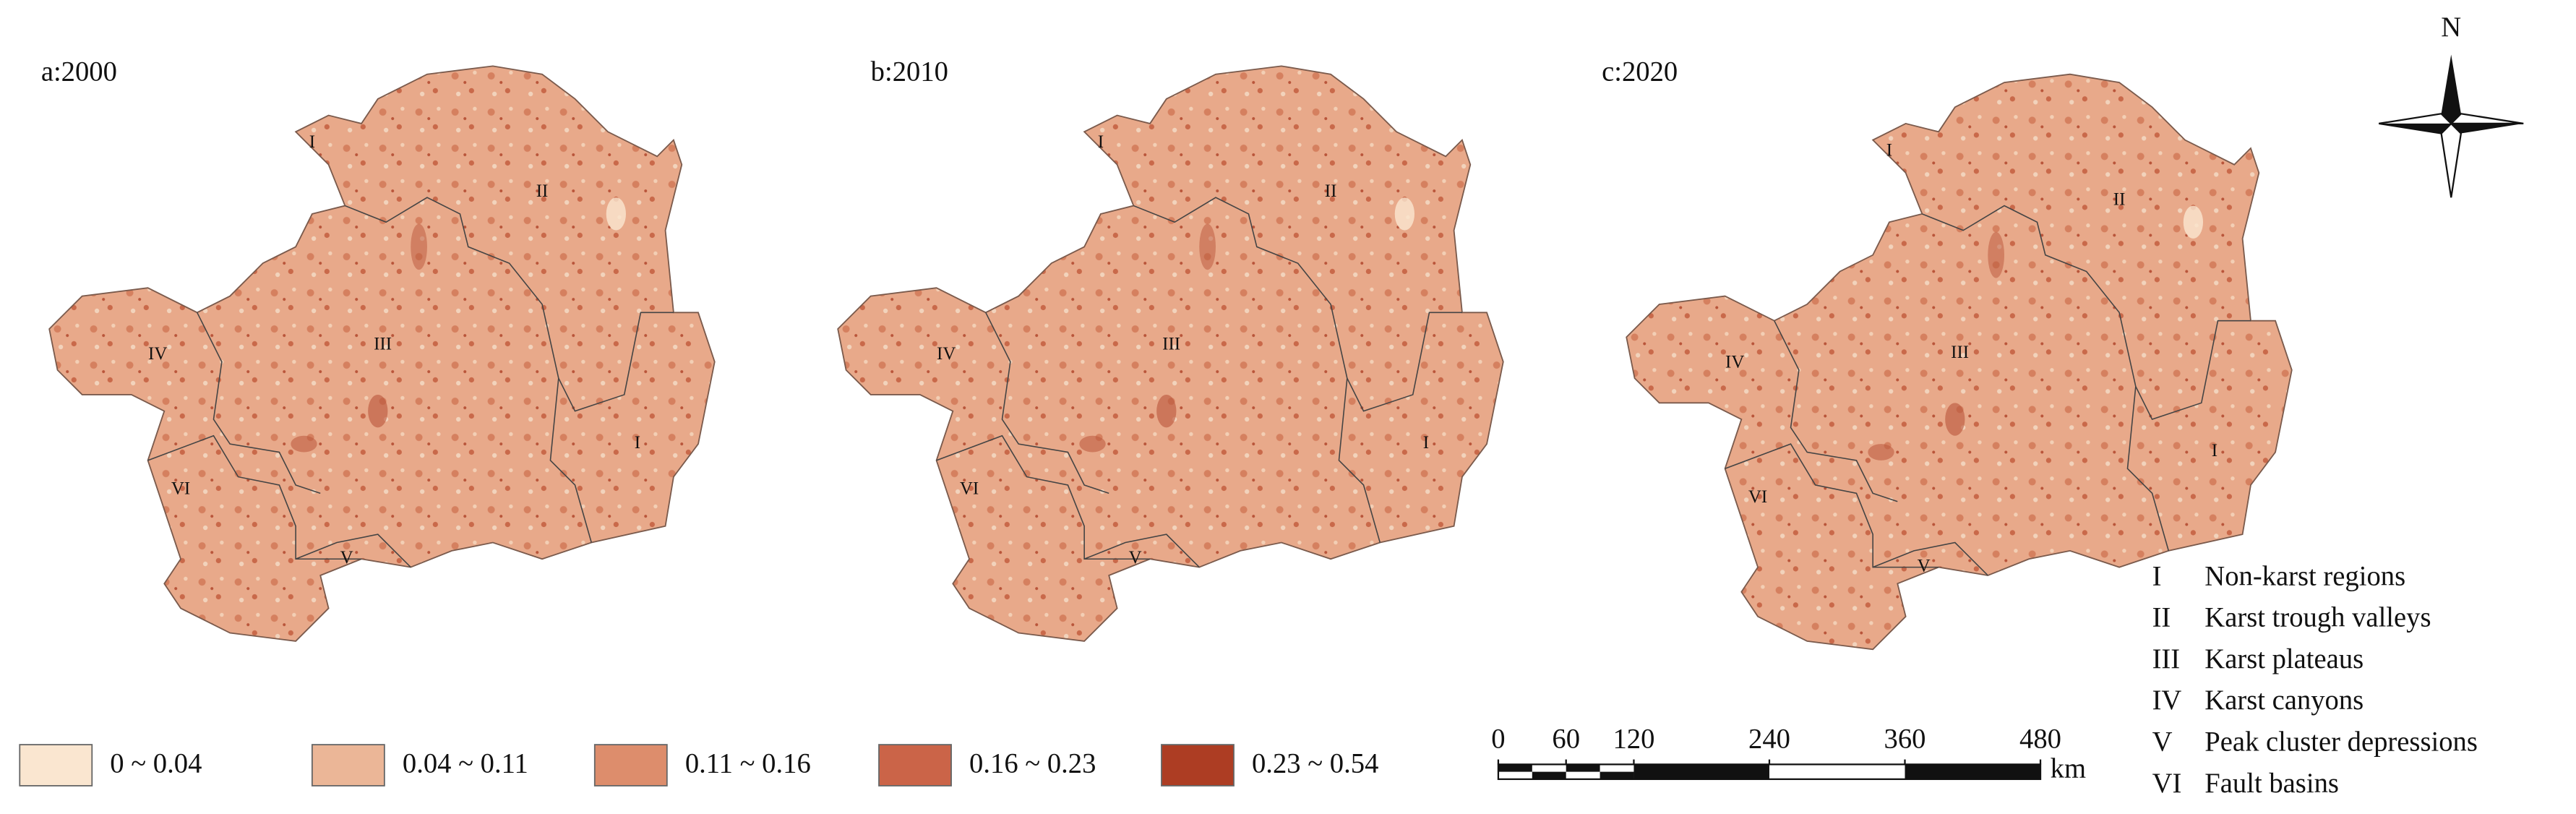 The height and width of the screenshot is (814, 2576). Describe the element at coordinates (1634, 739) in the screenshot. I see `scale-tick-label: 120` at that location.